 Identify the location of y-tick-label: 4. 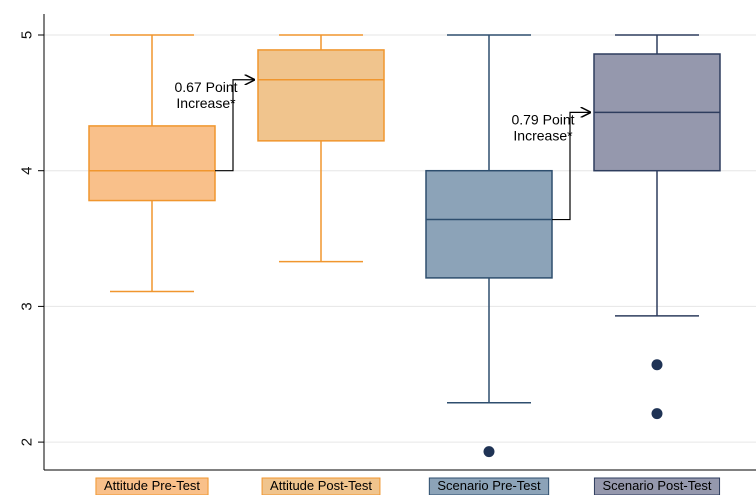
(26, 171).